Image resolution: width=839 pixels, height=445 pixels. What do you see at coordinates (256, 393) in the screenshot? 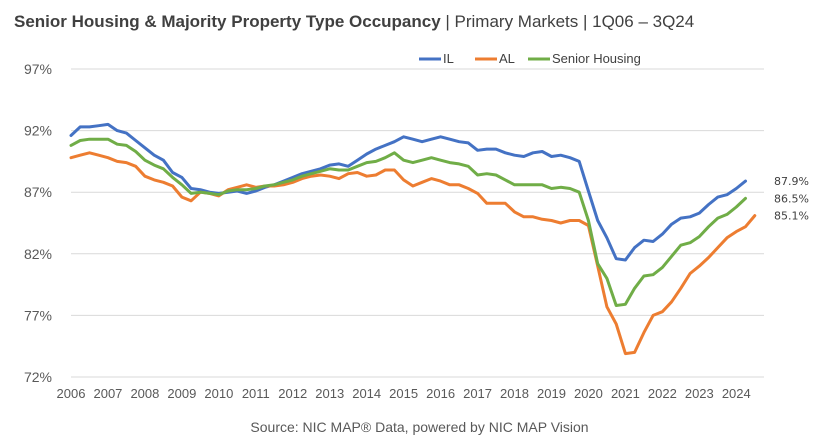
I see `x-tick-label: 2011` at bounding box center [256, 393].